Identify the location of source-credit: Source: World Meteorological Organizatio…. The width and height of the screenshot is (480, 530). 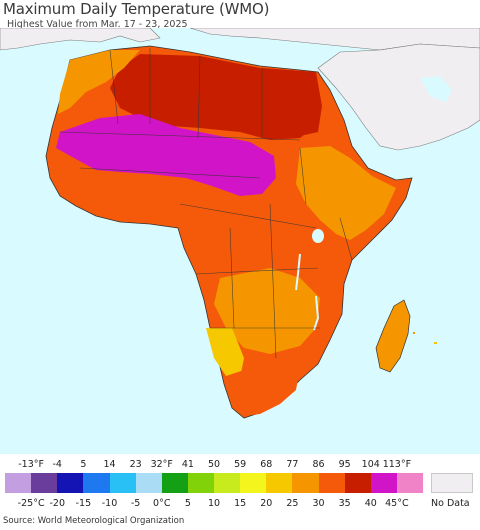
(94, 521).